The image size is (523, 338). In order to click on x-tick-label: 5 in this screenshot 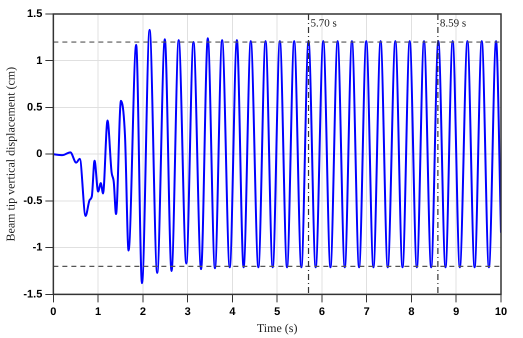, I will do `click(277, 312)`.